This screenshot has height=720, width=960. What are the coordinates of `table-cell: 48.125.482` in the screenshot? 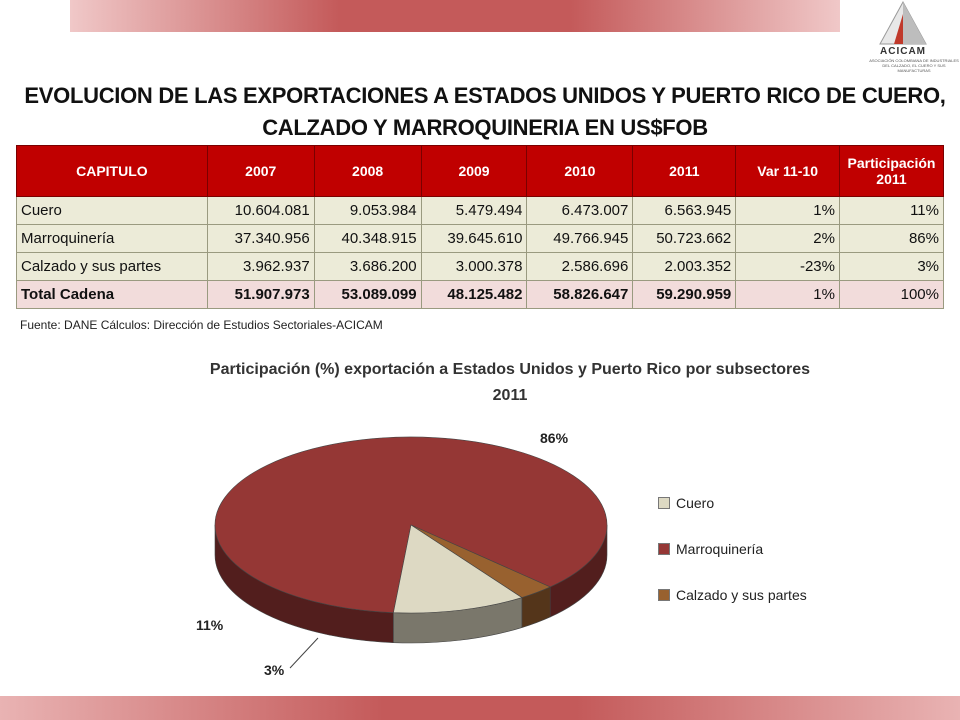 It's located at (474, 294).